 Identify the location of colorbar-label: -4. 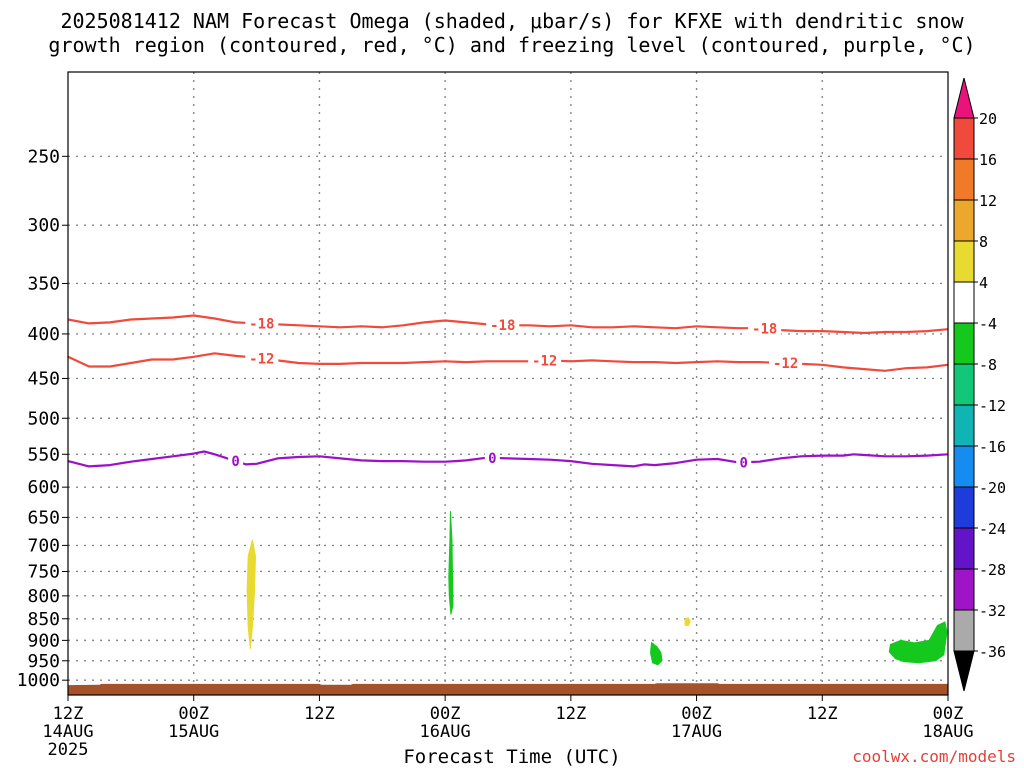
(988, 324).